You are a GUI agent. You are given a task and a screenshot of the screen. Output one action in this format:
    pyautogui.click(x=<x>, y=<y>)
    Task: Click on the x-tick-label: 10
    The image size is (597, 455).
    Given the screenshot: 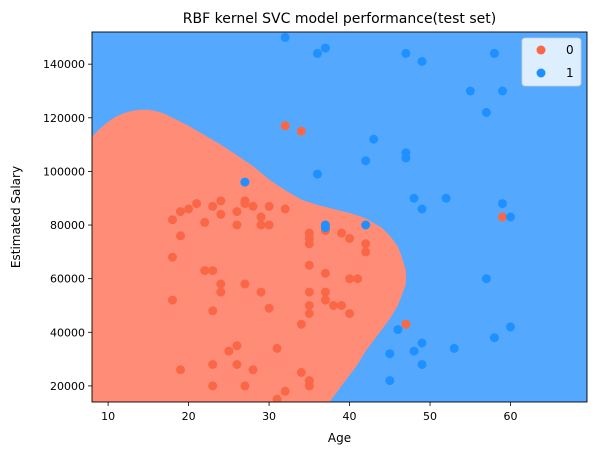 What is the action you would take?
    pyautogui.click(x=108, y=416)
    